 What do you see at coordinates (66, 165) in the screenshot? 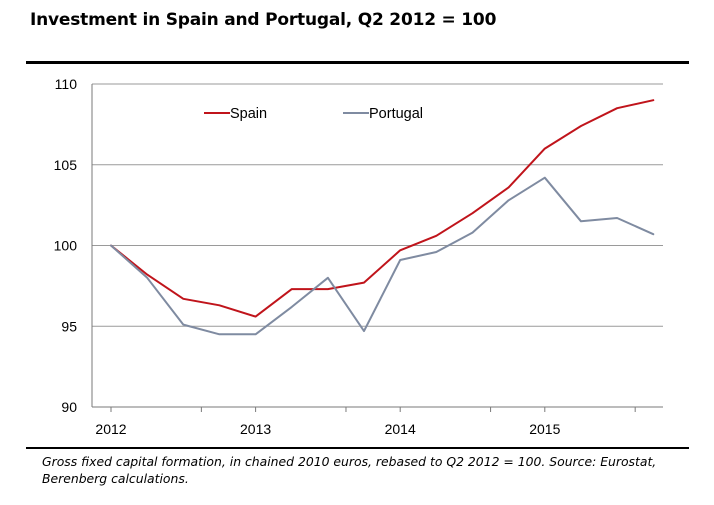
I see `y-tick-label-105: 105` at bounding box center [66, 165].